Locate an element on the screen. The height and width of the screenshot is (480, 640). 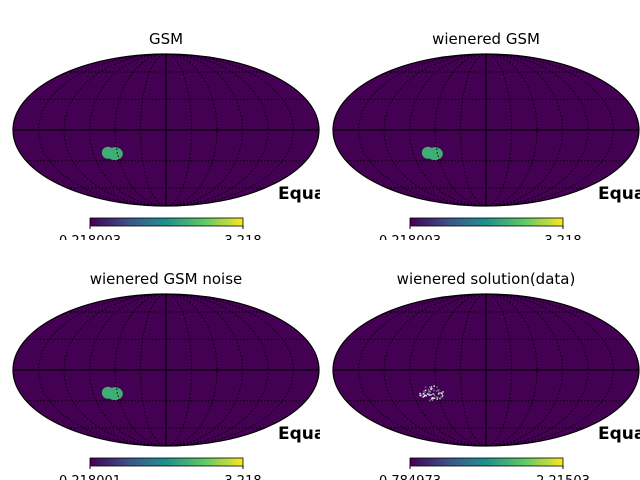
map-title: wienered solution(data) is located at coordinates (486, 279).